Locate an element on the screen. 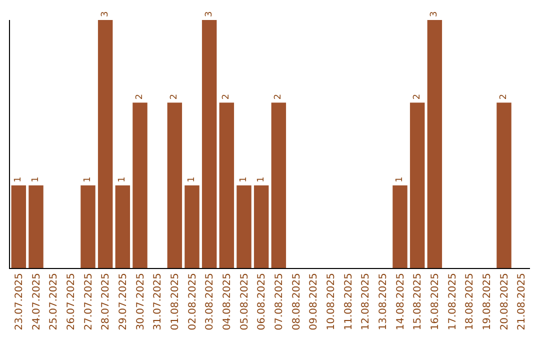 This screenshot has height=340, width=540. x-tick-label: 04.08.2025 is located at coordinates (227, 301).